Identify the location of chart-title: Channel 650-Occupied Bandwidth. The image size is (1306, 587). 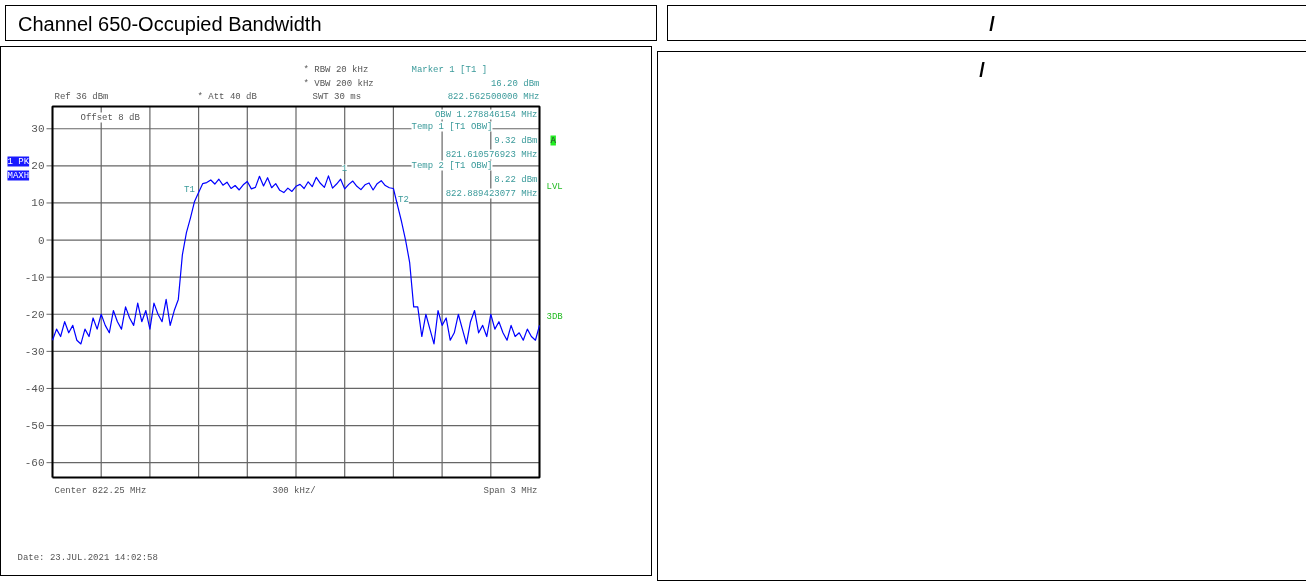
(170, 24).